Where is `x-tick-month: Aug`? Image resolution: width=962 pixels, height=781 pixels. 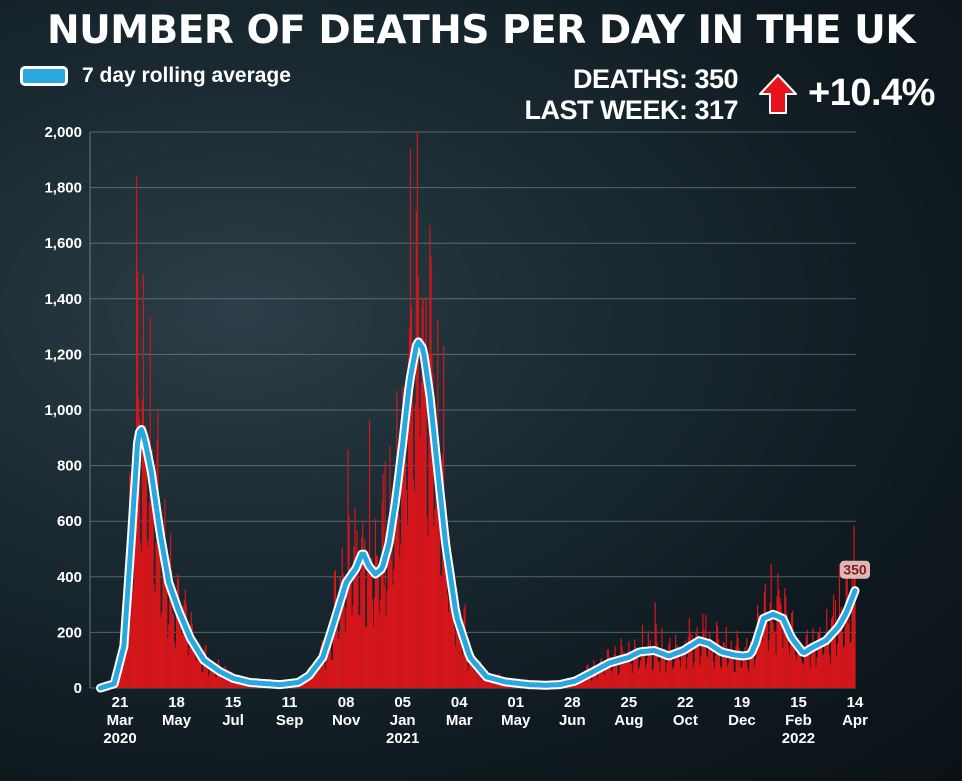 x-tick-month: Aug is located at coordinates (628, 720).